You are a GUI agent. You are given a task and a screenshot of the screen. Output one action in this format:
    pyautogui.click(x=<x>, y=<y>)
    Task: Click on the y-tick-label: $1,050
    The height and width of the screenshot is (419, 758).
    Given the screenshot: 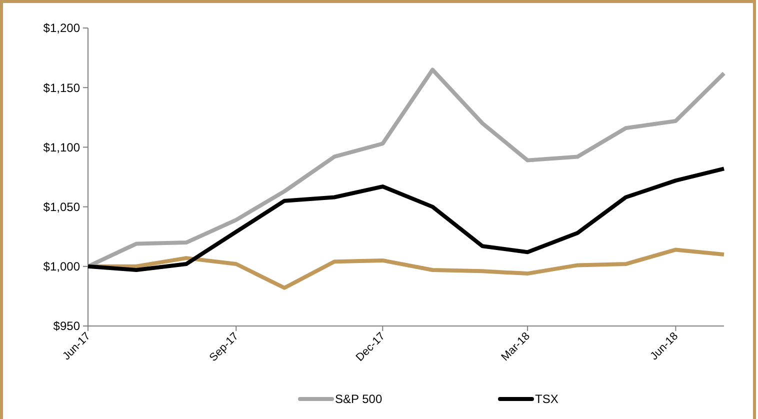 What is the action you would take?
    pyautogui.click(x=61, y=207)
    